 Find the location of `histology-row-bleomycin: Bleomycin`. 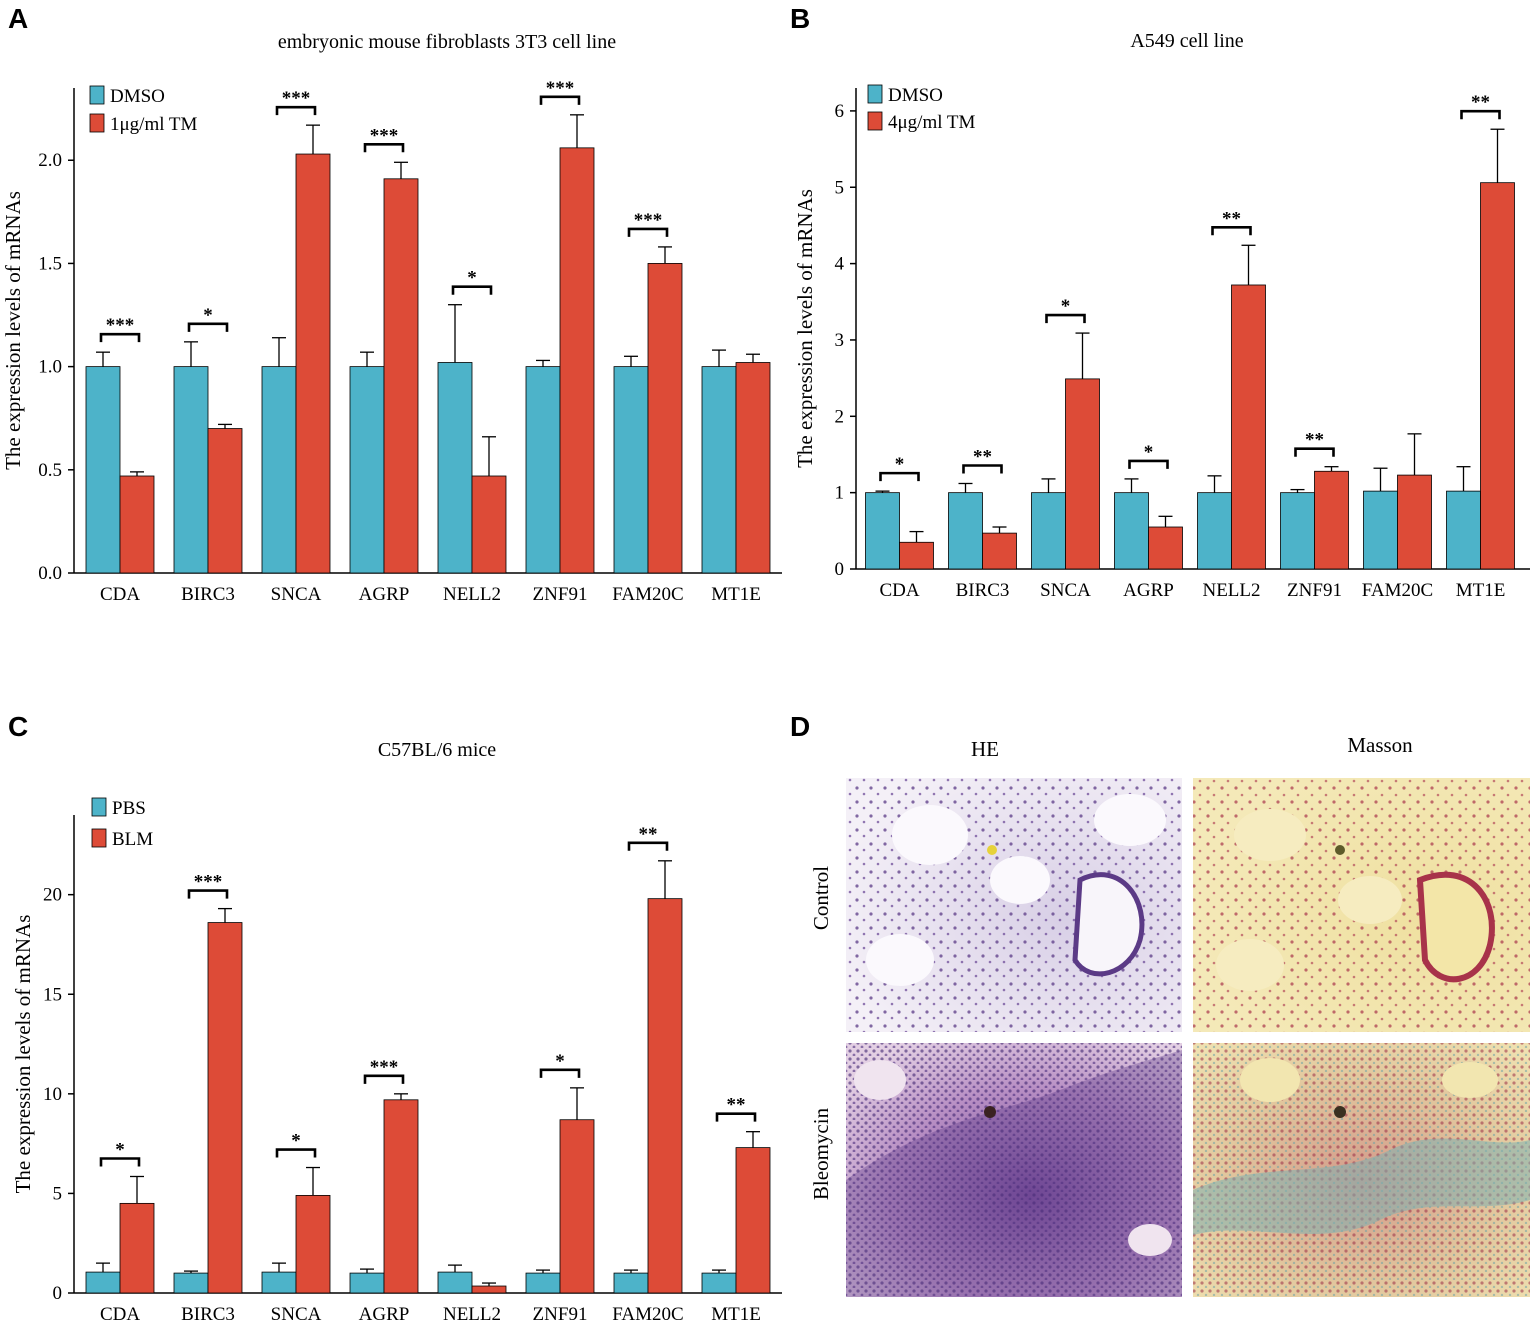

histology-row-bleomycin: Bleomycin is located at coordinates (821, 1153).